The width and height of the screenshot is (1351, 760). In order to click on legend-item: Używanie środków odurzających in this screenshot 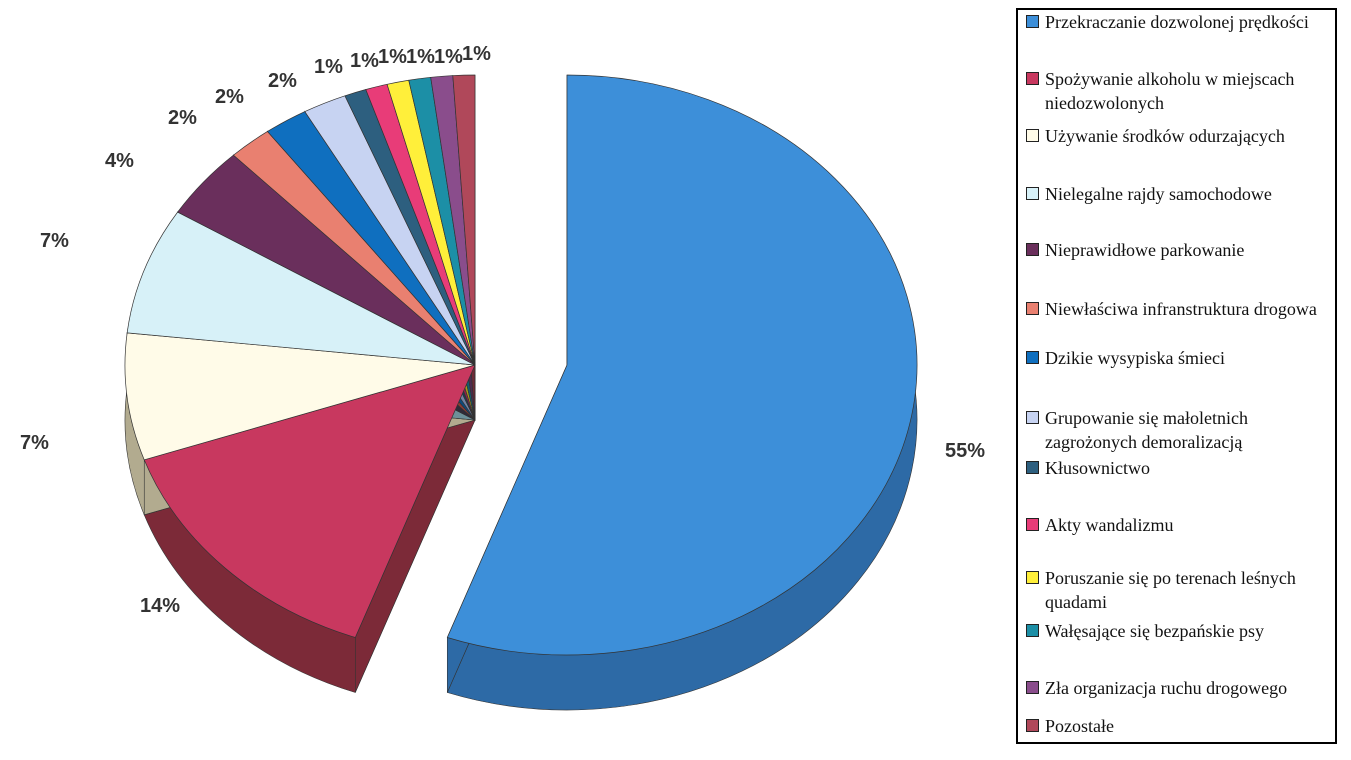, I will do `click(1181, 136)`.